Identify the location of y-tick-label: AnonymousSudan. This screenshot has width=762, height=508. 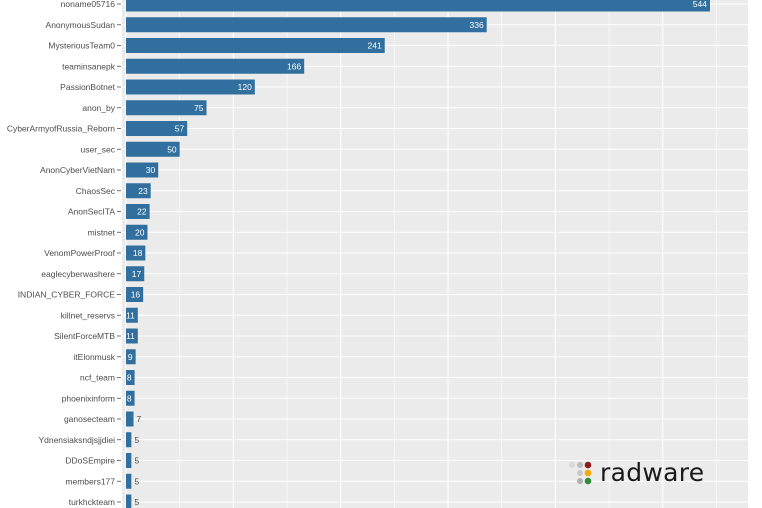
(81, 25).